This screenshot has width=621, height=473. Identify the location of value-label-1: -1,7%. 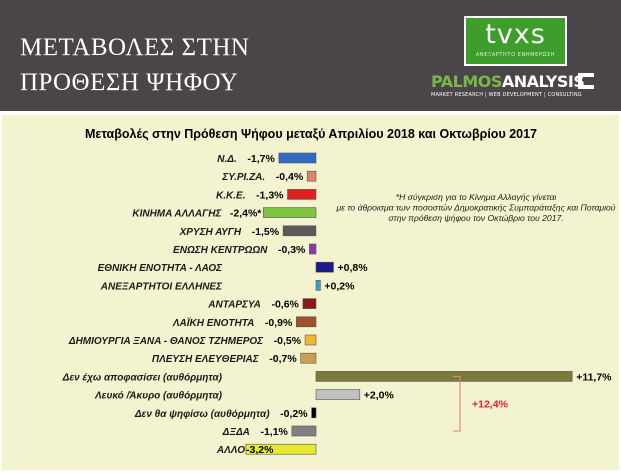
(261, 159).